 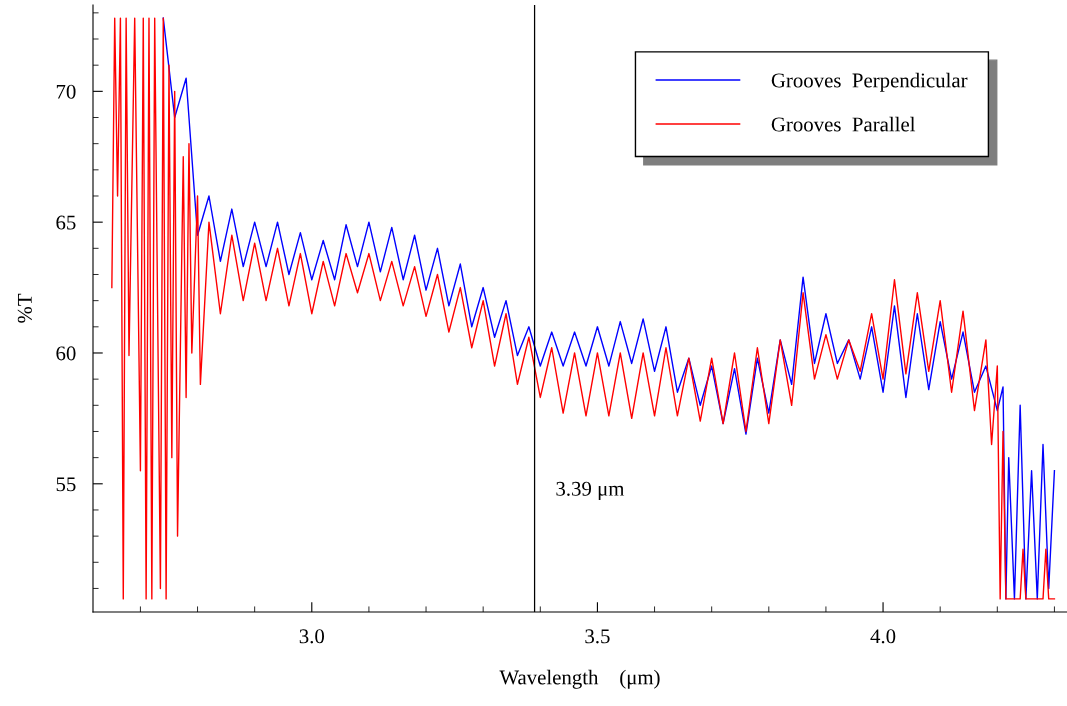 What do you see at coordinates (883, 636) in the screenshot?
I see `x-tick-label: 4.0` at bounding box center [883, 636].